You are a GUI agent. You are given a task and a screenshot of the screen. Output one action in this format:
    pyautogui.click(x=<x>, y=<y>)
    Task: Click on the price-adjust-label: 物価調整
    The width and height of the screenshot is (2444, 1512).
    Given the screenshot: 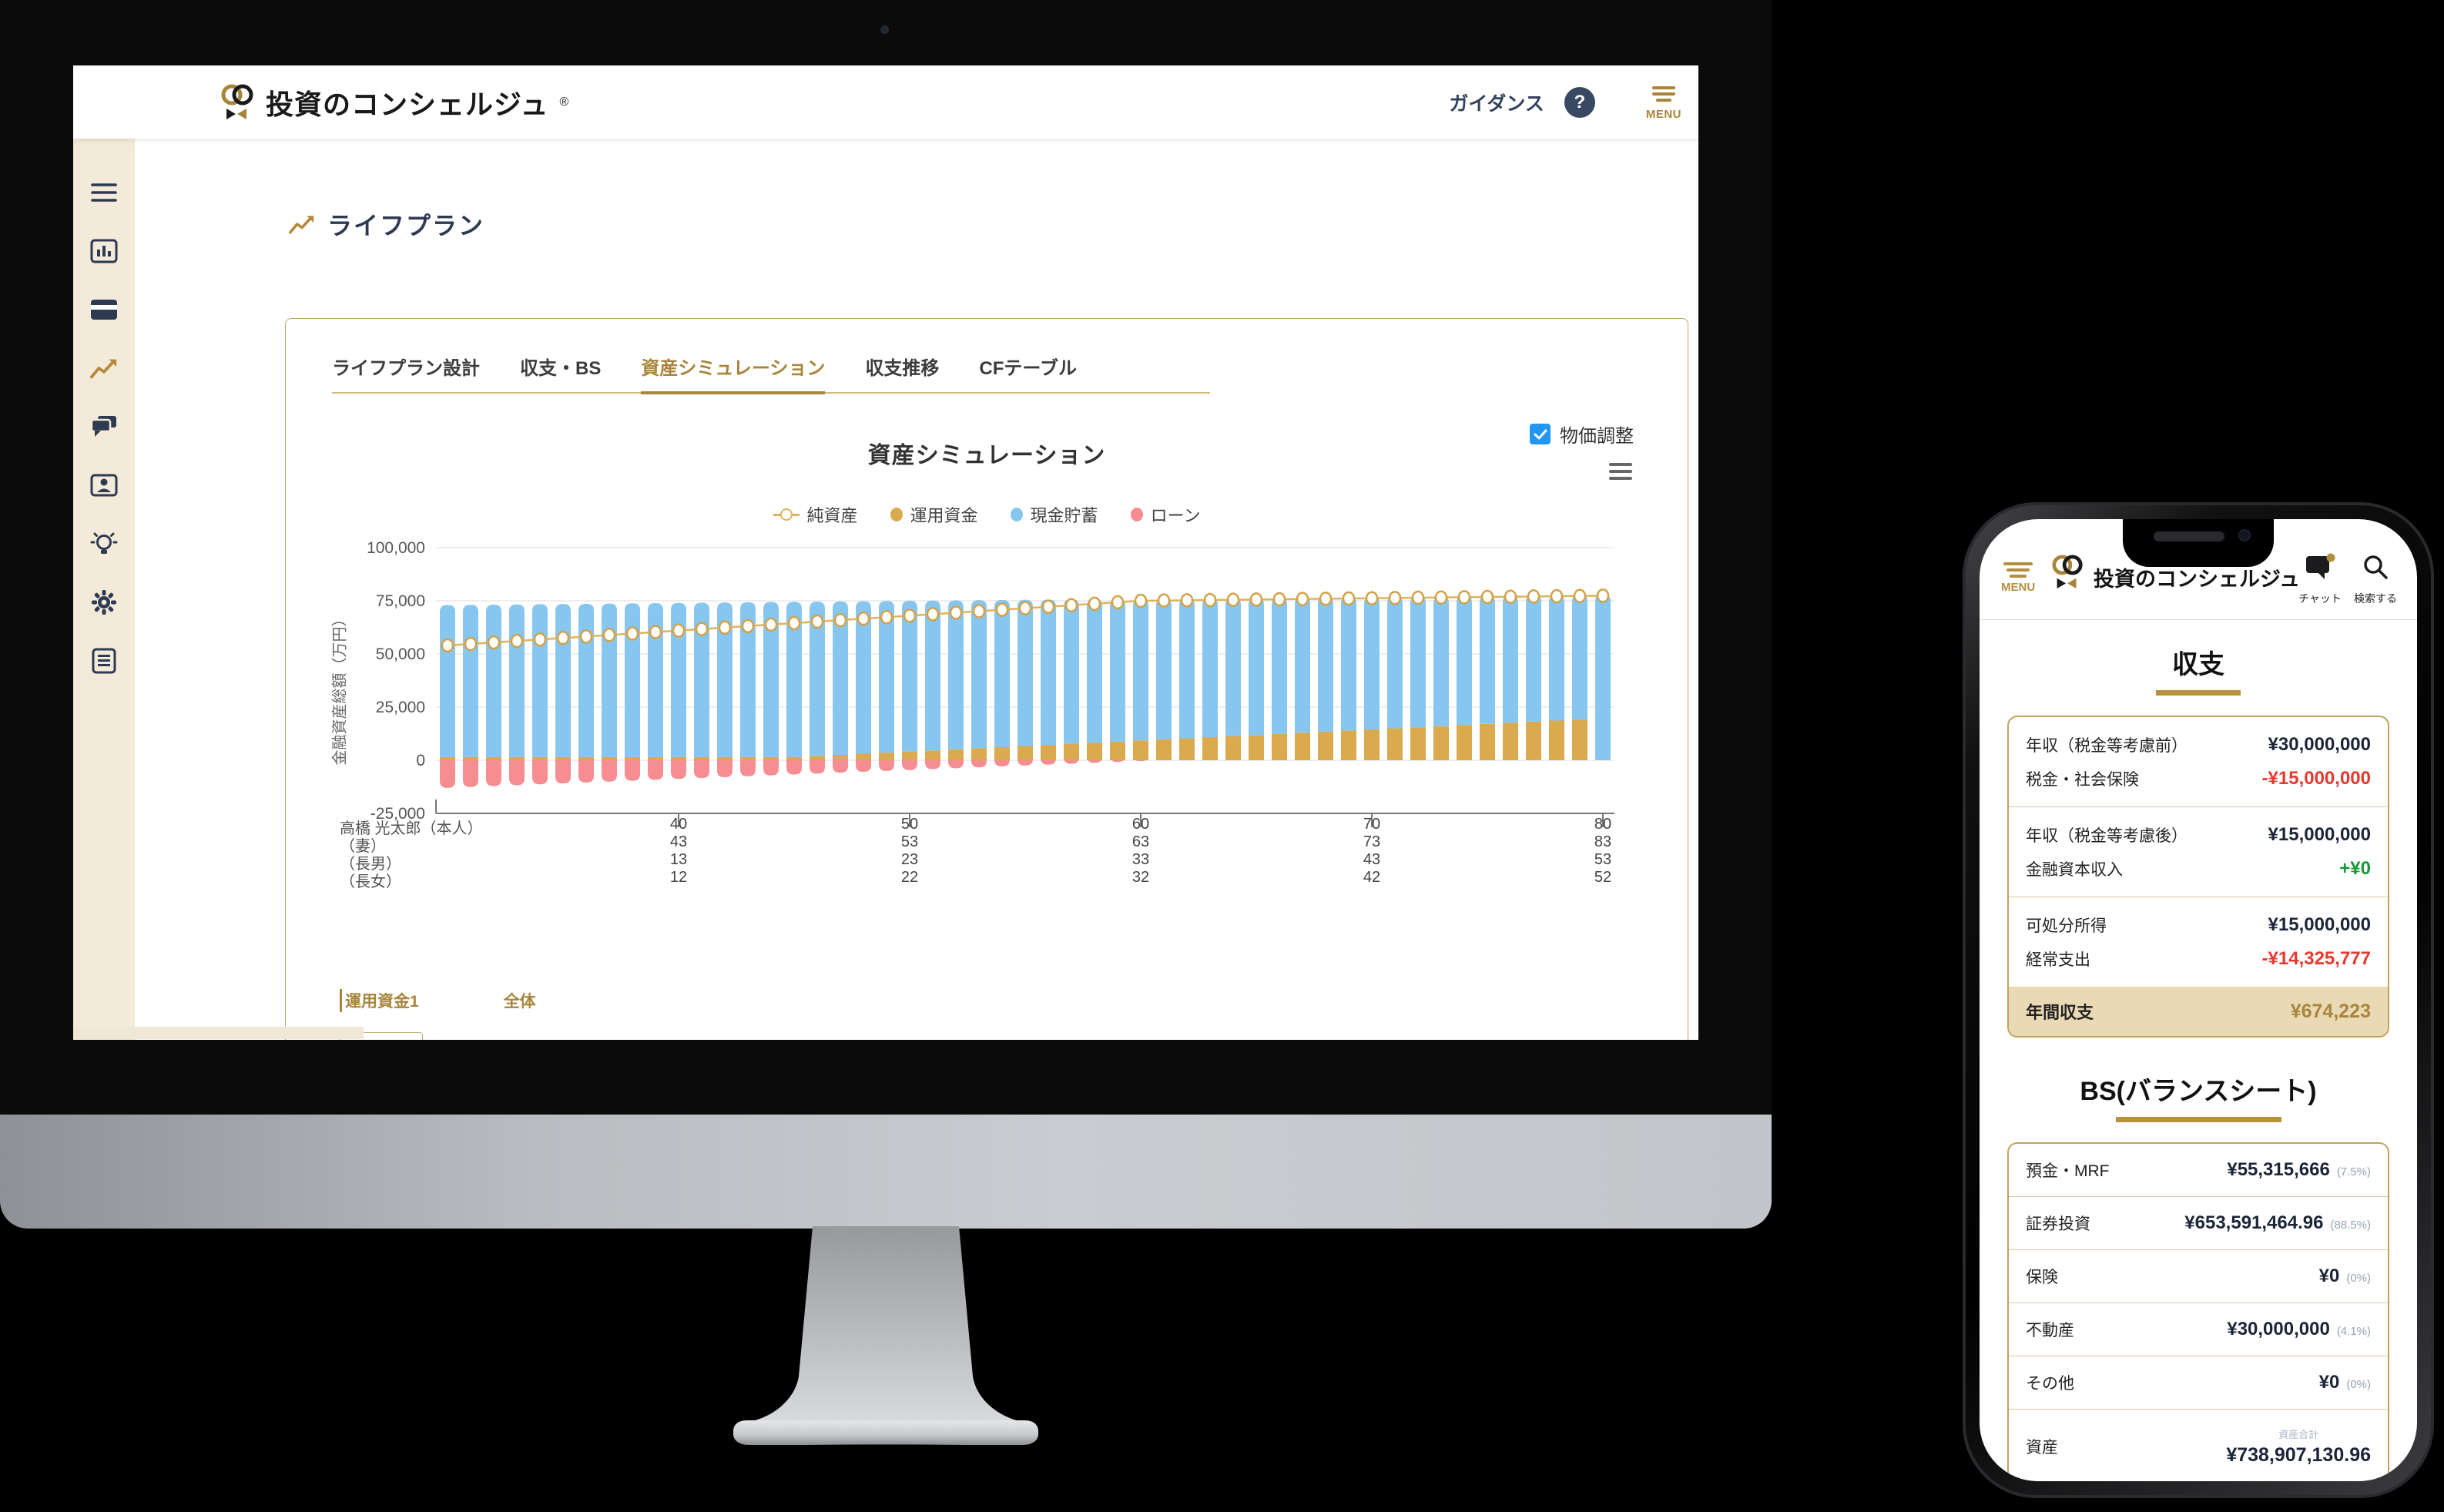 What is the action you would take?
    pyautogui.click(x=1597, y=436)
    